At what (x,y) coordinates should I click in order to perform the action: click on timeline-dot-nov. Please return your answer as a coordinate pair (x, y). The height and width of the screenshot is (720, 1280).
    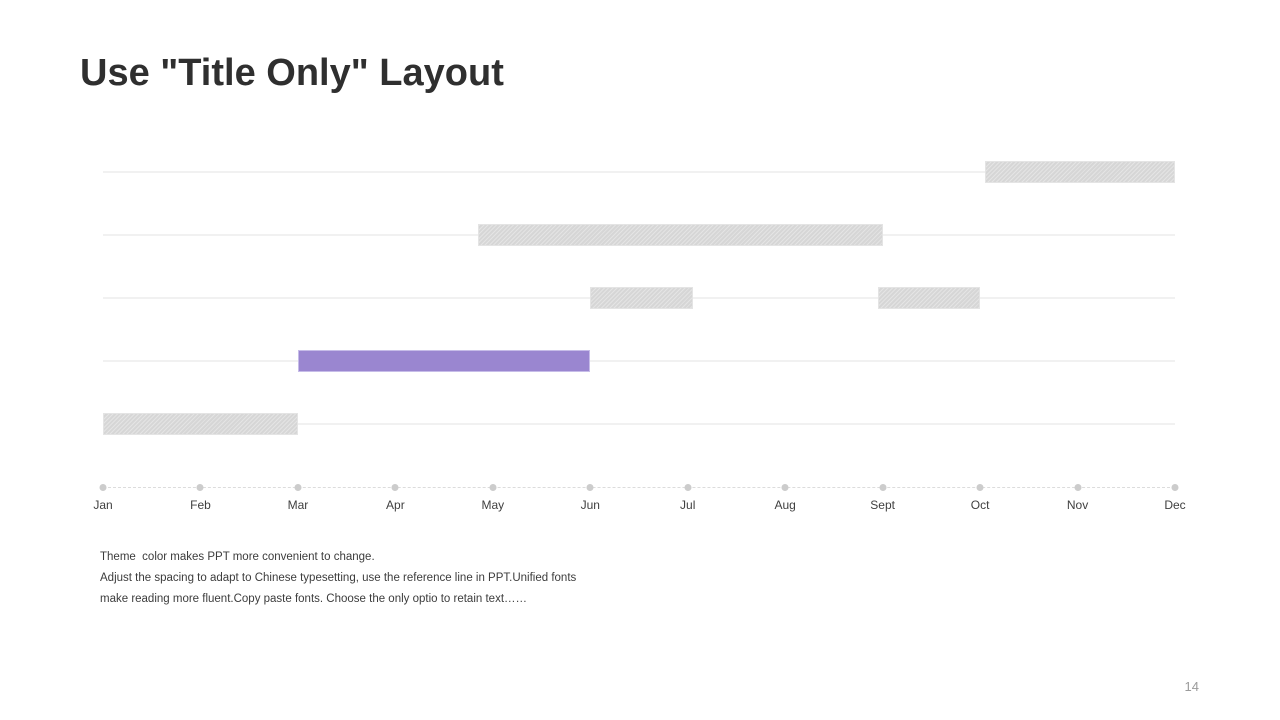
    Looking at the image, I should click on (1078, 487).